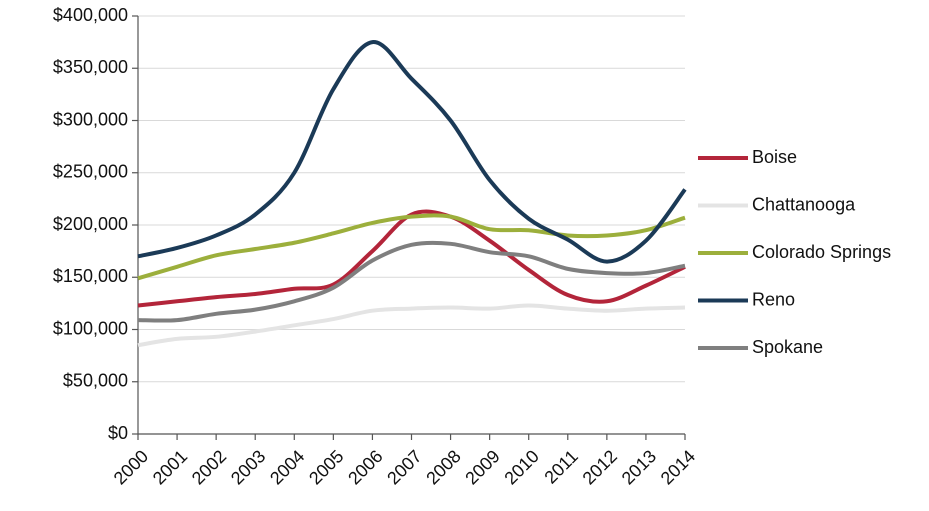 The width and height of the screenshot is (929, 511). What do you see at coordinates (326, 467) in the screenshot?
I see `x-tick-label: 2005` at bounding box center [326, 467].